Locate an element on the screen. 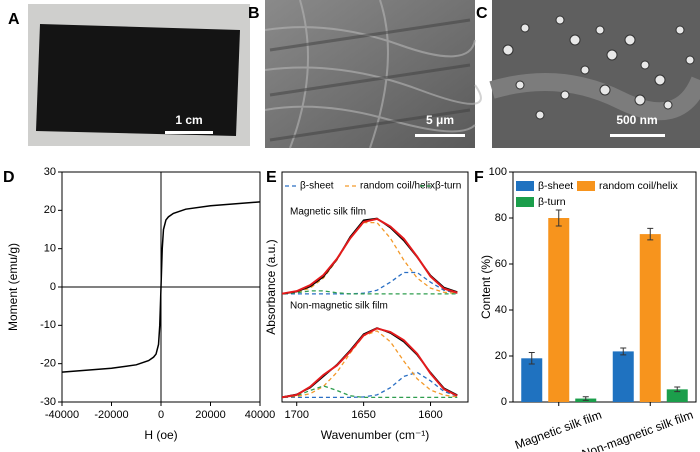 Image resolution: width=700 pixels, height=452 pixels. y-tick-label: 80 is located at coordinates (501, 218).